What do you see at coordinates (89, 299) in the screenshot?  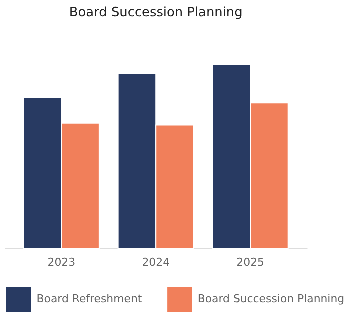 I see `legend-label: Board Refreshment` at bounding box center [89, 299].